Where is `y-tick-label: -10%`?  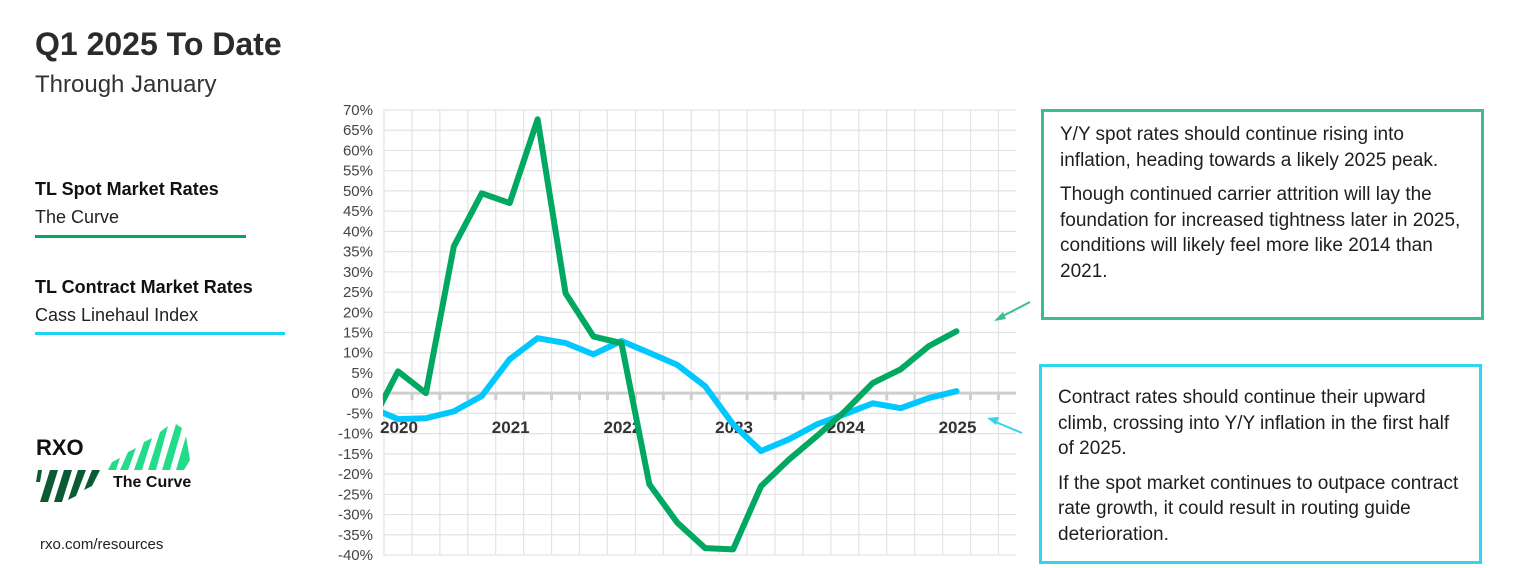 y-tick-label: -10% is located at coordinates (355, 434).